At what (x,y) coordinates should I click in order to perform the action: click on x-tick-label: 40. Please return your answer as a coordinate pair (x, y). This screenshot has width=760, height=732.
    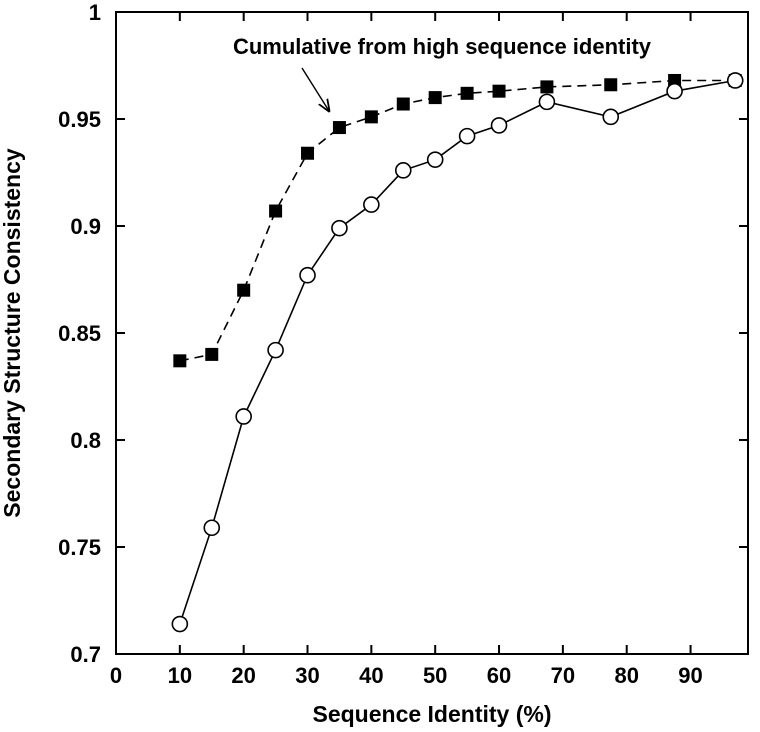
    Looking at the image, I should click on (371, 675).